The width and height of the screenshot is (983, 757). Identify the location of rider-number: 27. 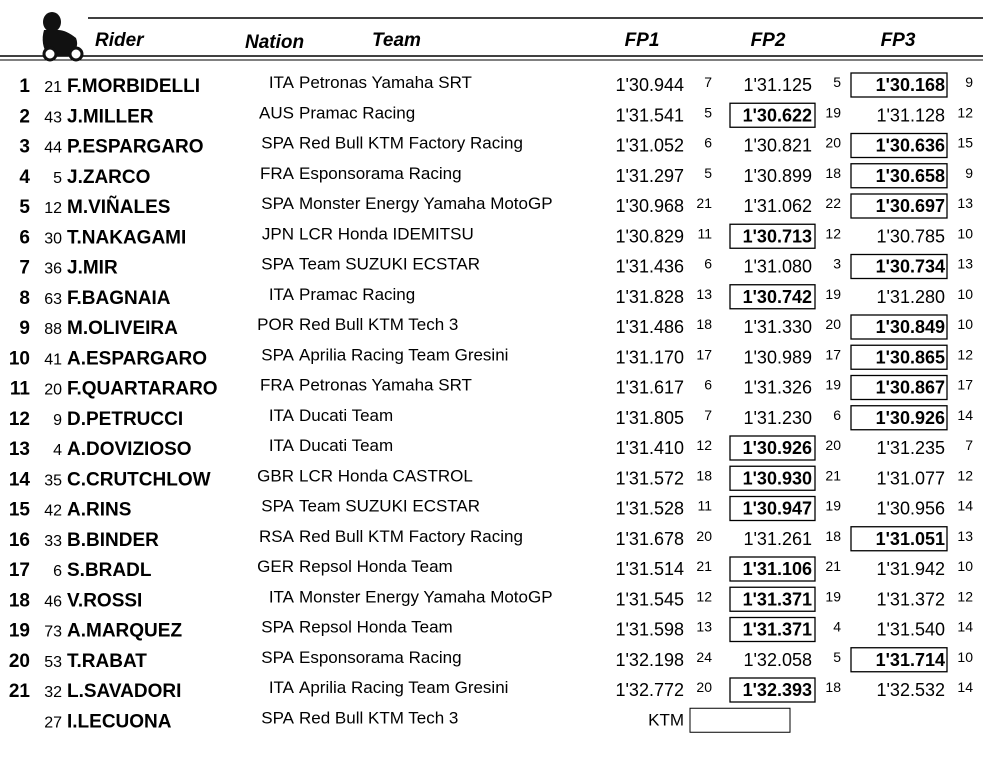
(53, 722).